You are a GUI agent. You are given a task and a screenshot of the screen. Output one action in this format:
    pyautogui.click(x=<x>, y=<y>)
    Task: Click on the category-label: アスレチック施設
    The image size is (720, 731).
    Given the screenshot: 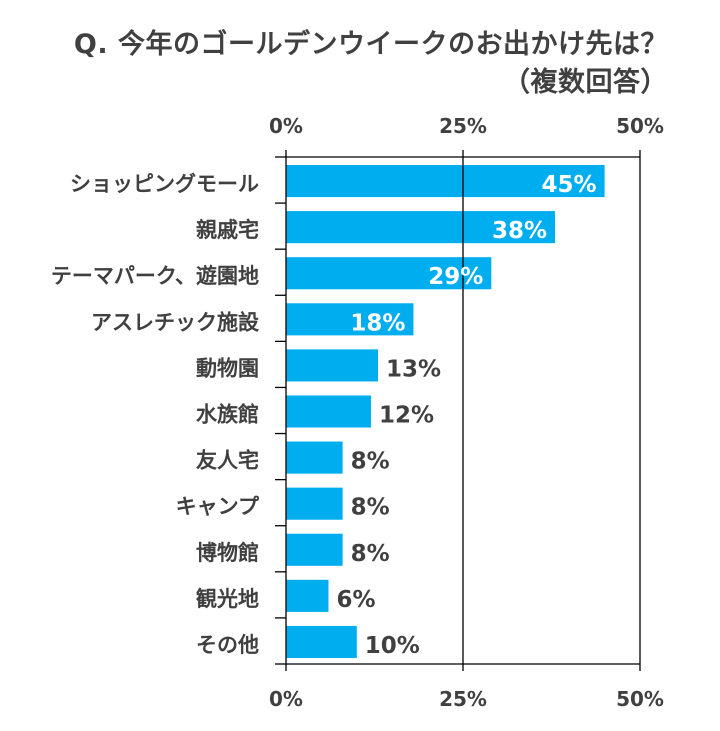 What is the action you would take?
    pyautogui.click(x=175, y=322)
    